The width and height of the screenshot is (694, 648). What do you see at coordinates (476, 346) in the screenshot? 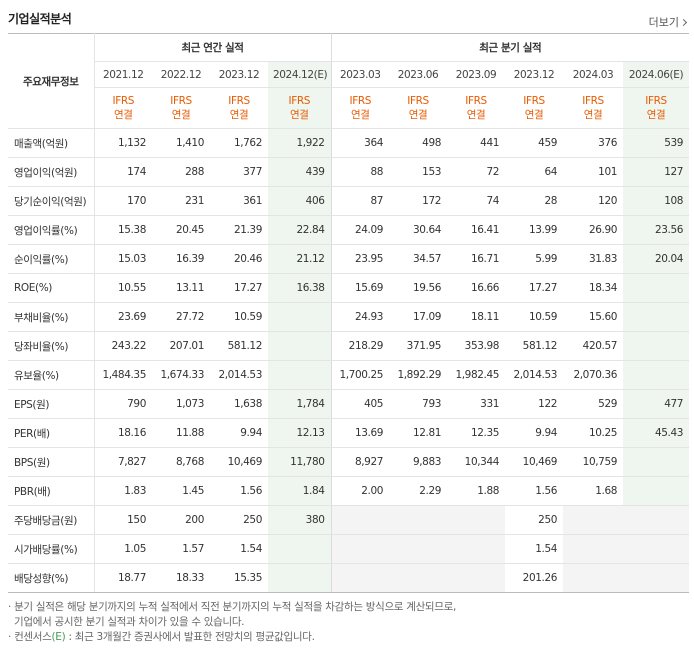
I see `value-cell: 353.98` at bounding box center [476, 346].